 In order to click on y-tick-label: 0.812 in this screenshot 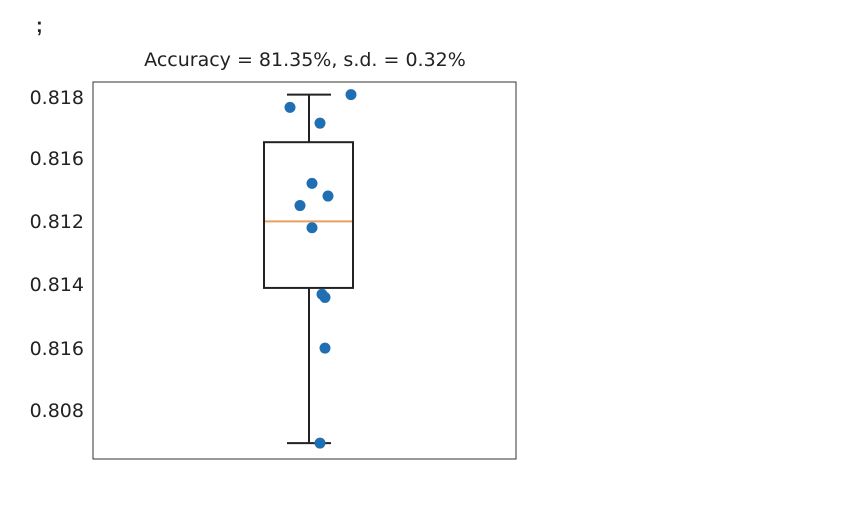, I will do `click(57, 222)`.